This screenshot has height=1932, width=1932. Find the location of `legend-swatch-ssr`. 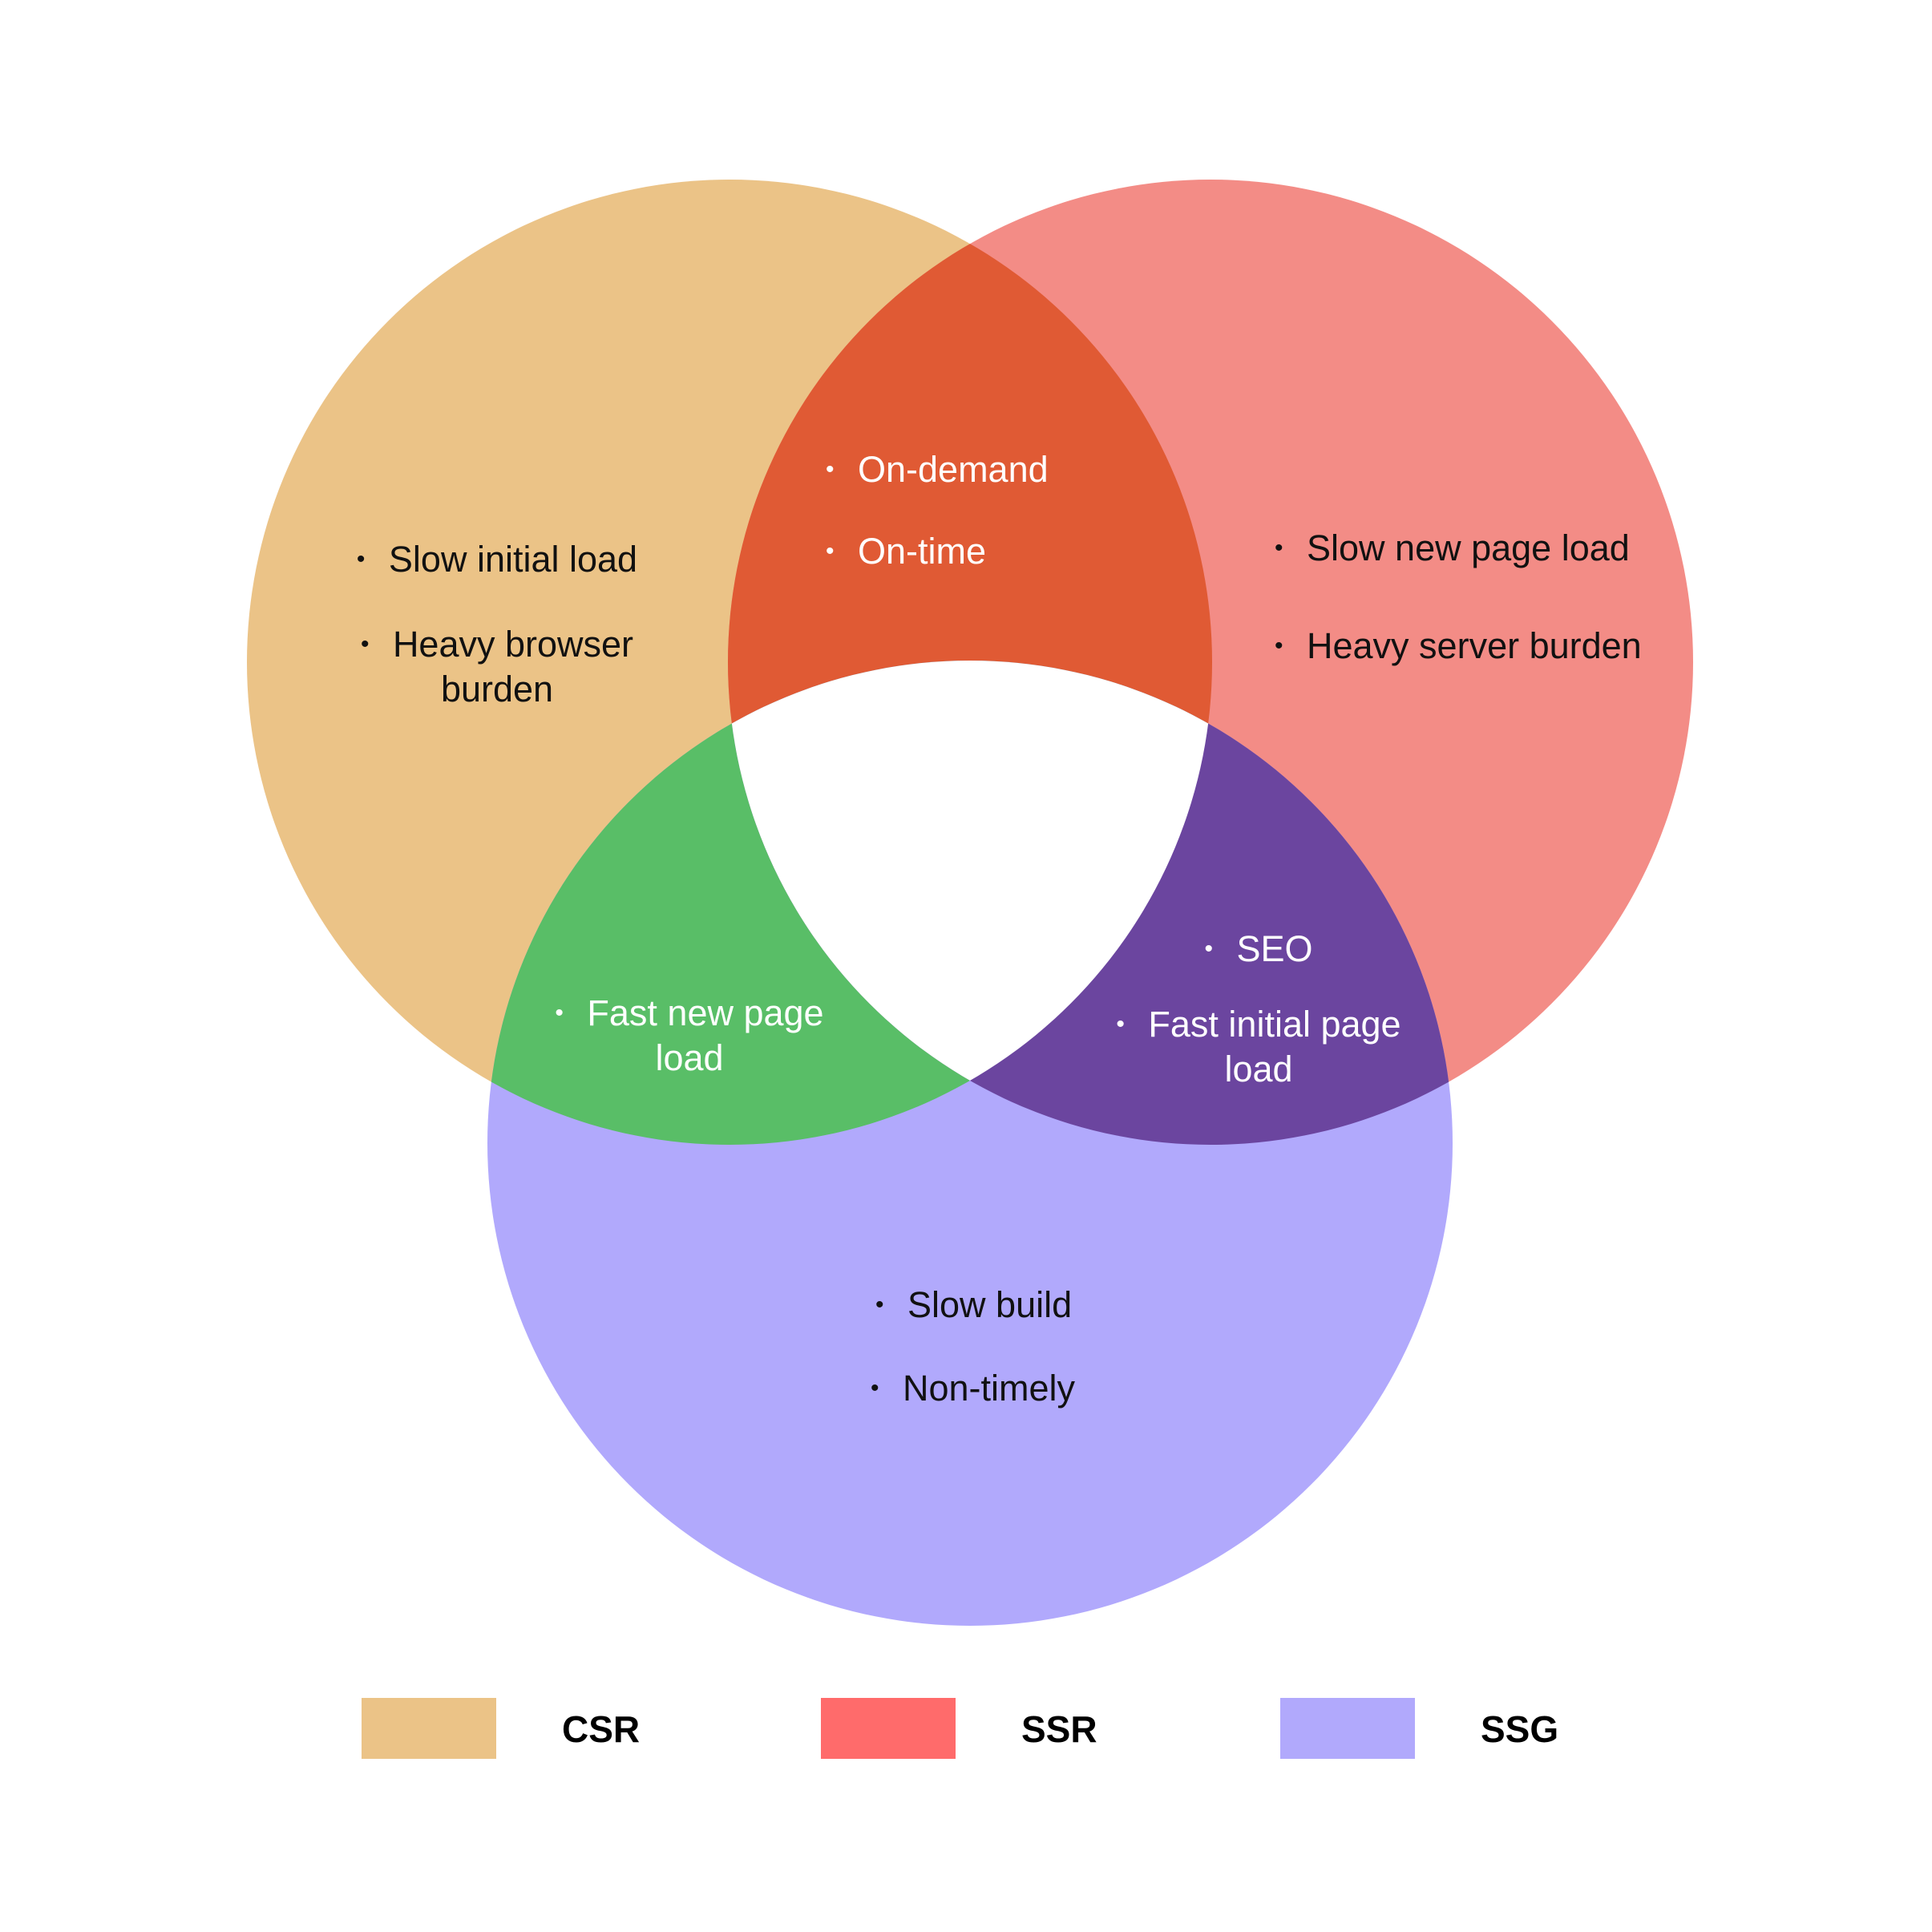

legend-swatch-ssr is located at coordinates (888, 1728).